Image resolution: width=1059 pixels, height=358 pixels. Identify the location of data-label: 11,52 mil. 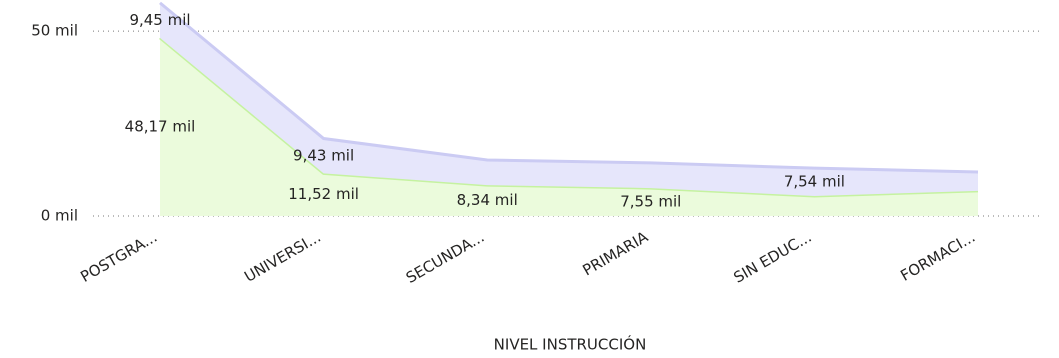
(323, 194).